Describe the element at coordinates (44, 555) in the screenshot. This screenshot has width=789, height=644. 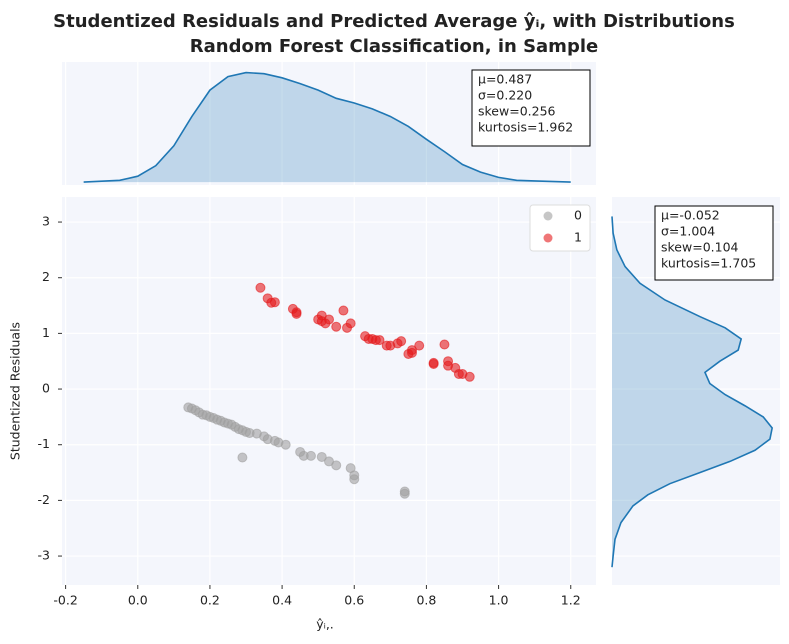
I see `y-tick-label: -3` at that location.